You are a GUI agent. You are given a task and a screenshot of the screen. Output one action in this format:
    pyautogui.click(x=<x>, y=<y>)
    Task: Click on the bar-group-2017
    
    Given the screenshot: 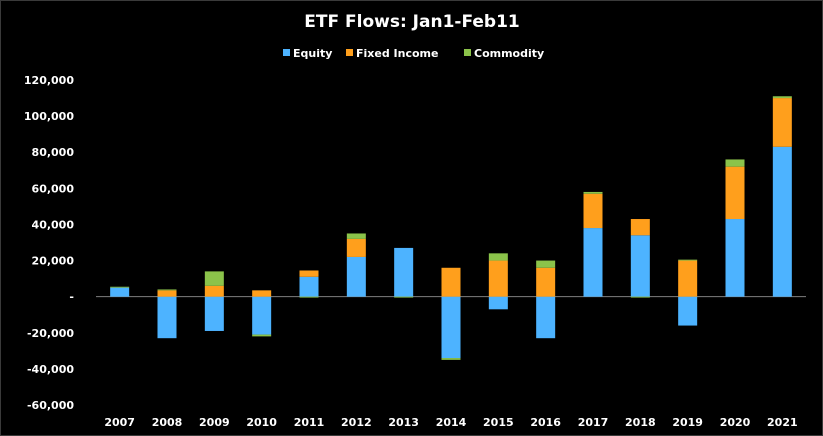 What is the action you would take?
    pyautogui.click(x=593, y=244)
    